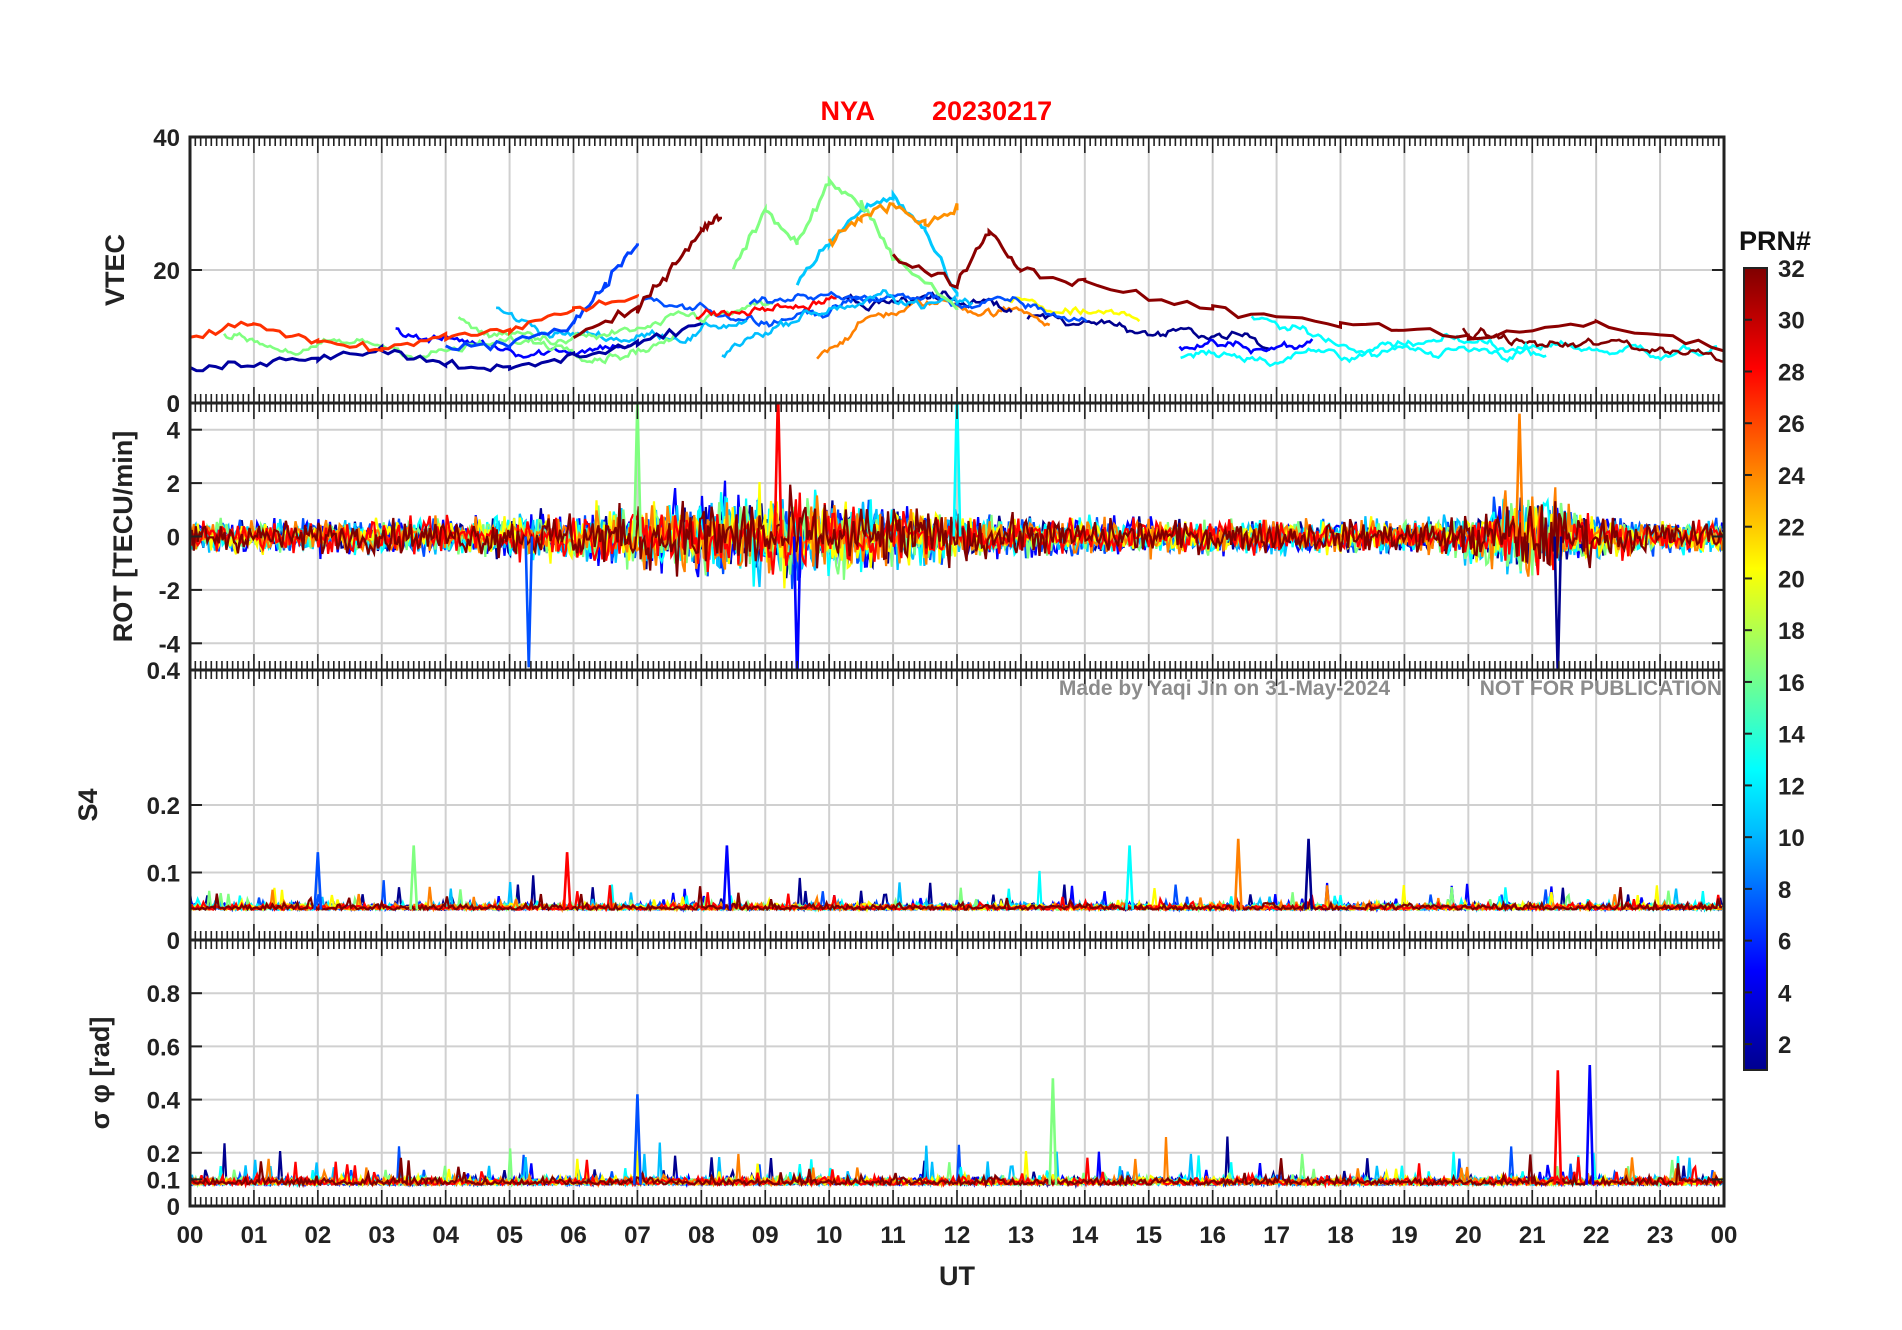 Image resolution: width=1902 pixels, height=1330 pixels. I want to click on colorbar-gradient, so click(1755, 669).